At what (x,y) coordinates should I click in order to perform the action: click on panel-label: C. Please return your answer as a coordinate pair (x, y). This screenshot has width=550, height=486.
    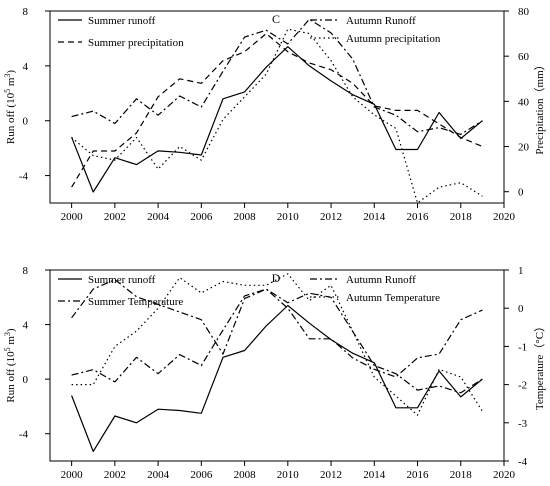
    Looking at the image, I should click on (276, 19).